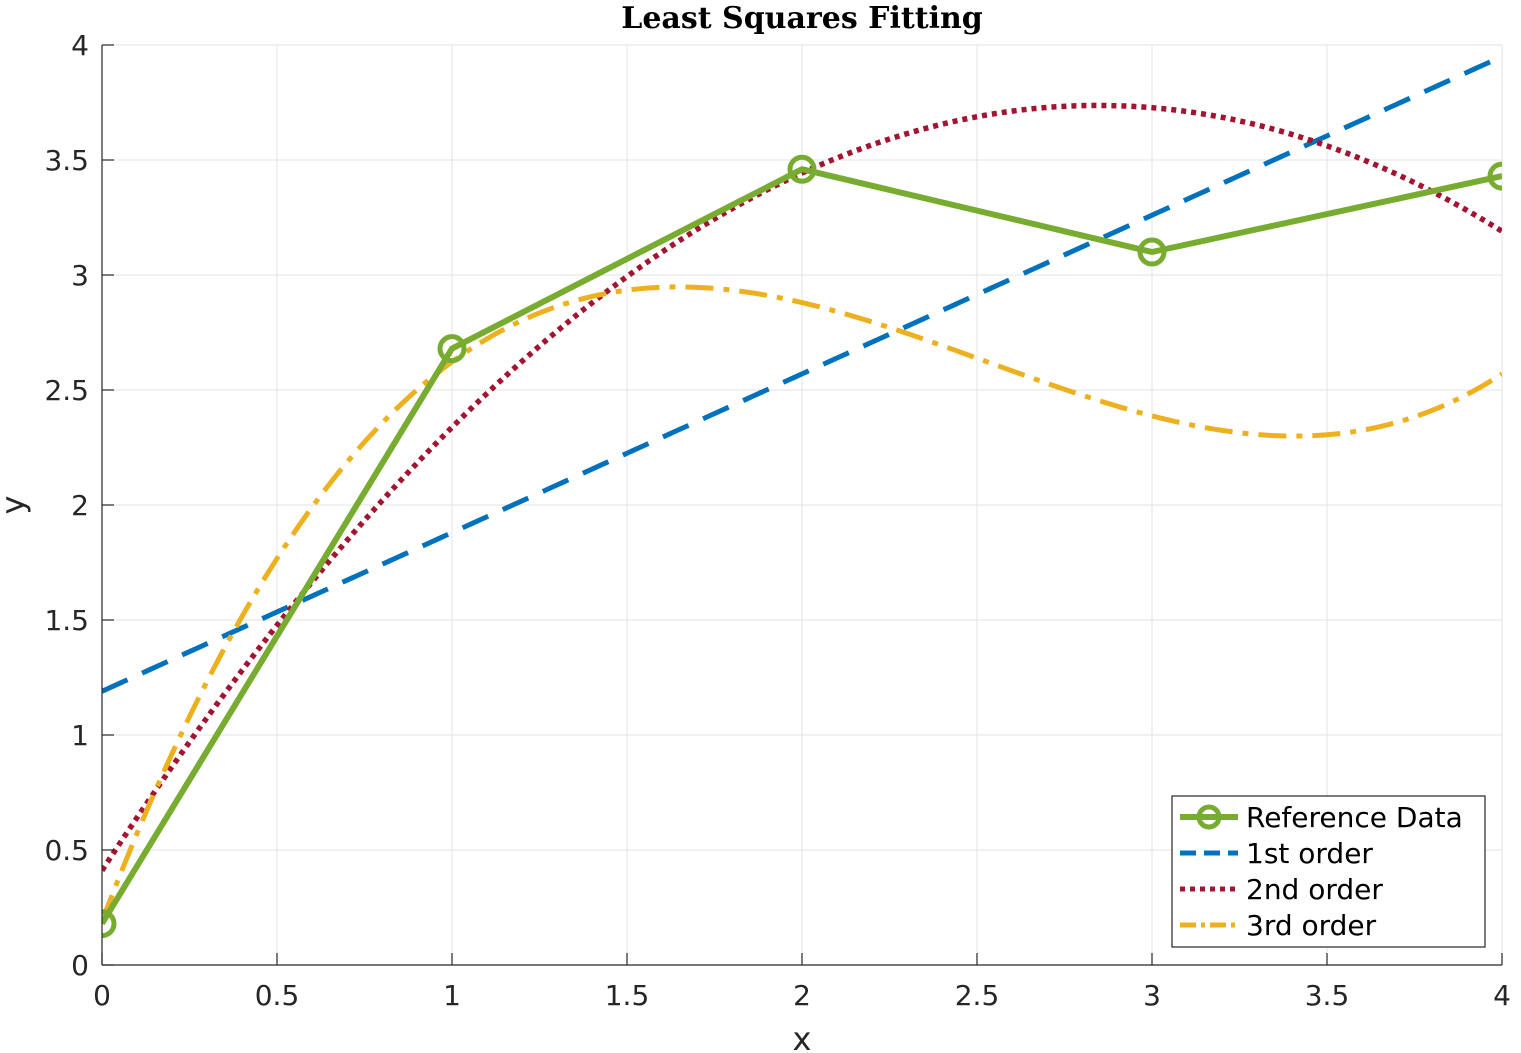 The height and width of the screenshot is (1053, 1521). Describe the element at coordinates (277, 995) in the screenshot. I see `x-tick-label: 0.5` at that location.